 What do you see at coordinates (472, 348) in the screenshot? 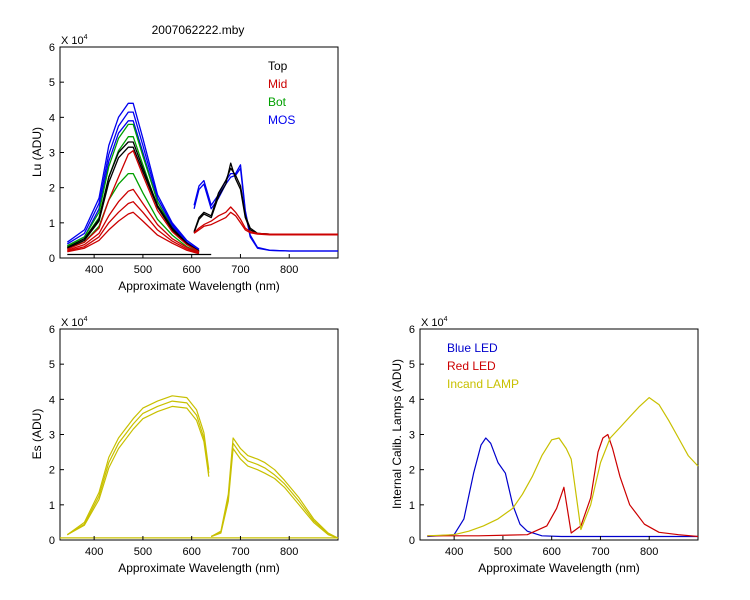
I see `lamps-legend-entry-blue_led: Blue LED` at bounding box center [472, 348].